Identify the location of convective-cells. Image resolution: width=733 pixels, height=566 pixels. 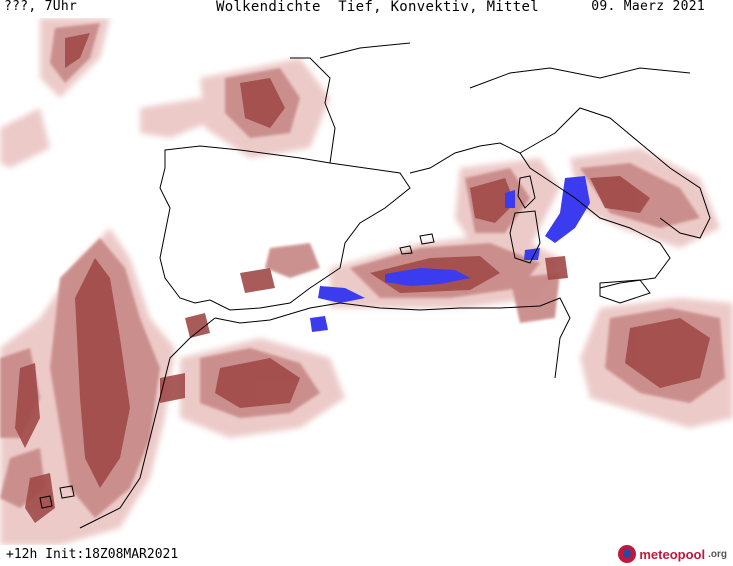
(450, 254).